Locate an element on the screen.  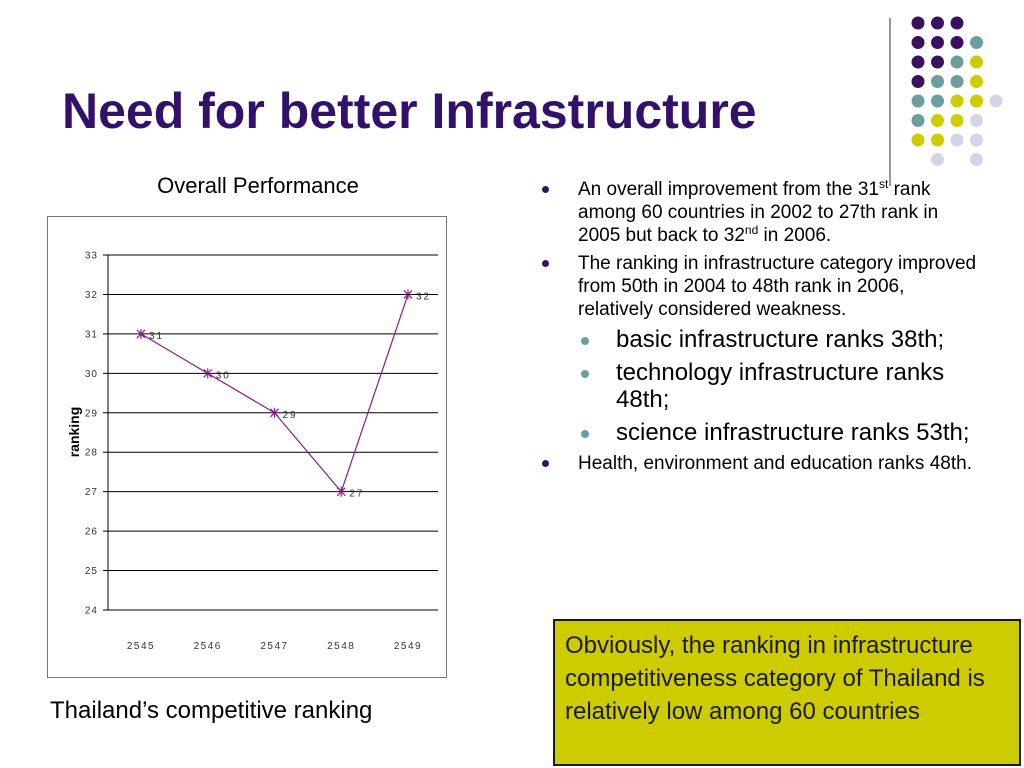
chart-caption: Thailand’s competitive ranking is located at coordinates (211, 710).